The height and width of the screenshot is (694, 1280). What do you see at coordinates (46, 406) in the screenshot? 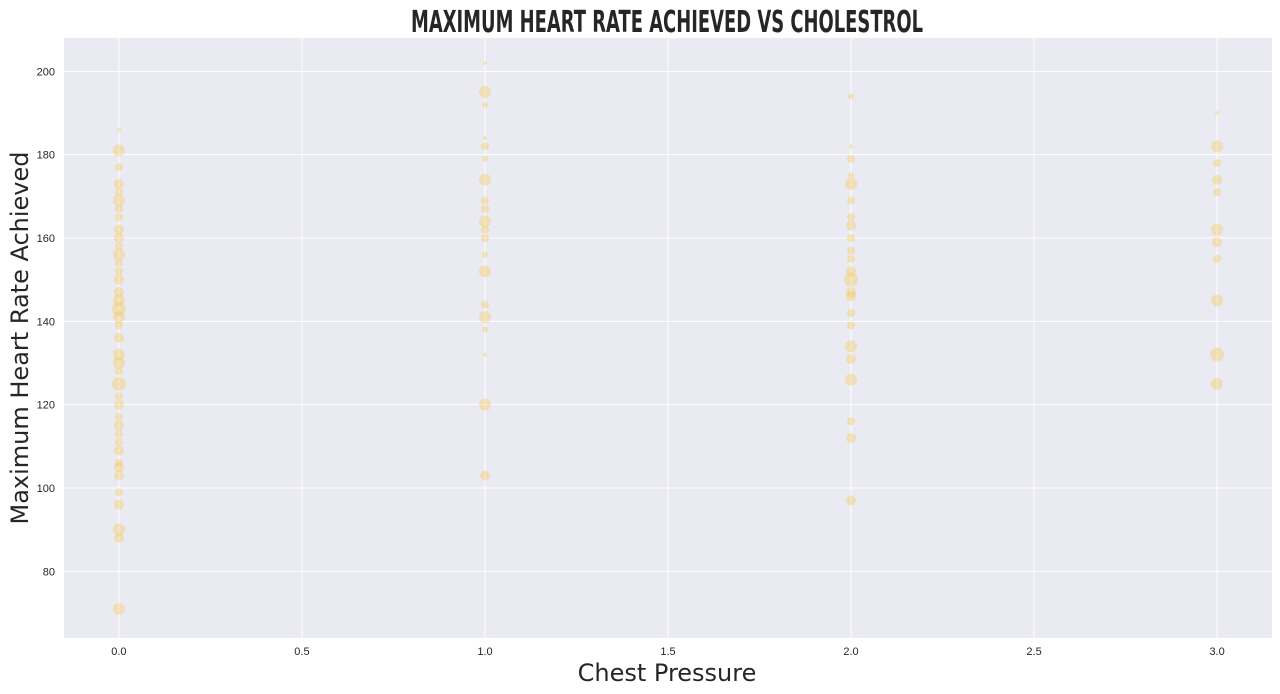
I see `y-tick-label: 120` at bounding box center [46, 406].